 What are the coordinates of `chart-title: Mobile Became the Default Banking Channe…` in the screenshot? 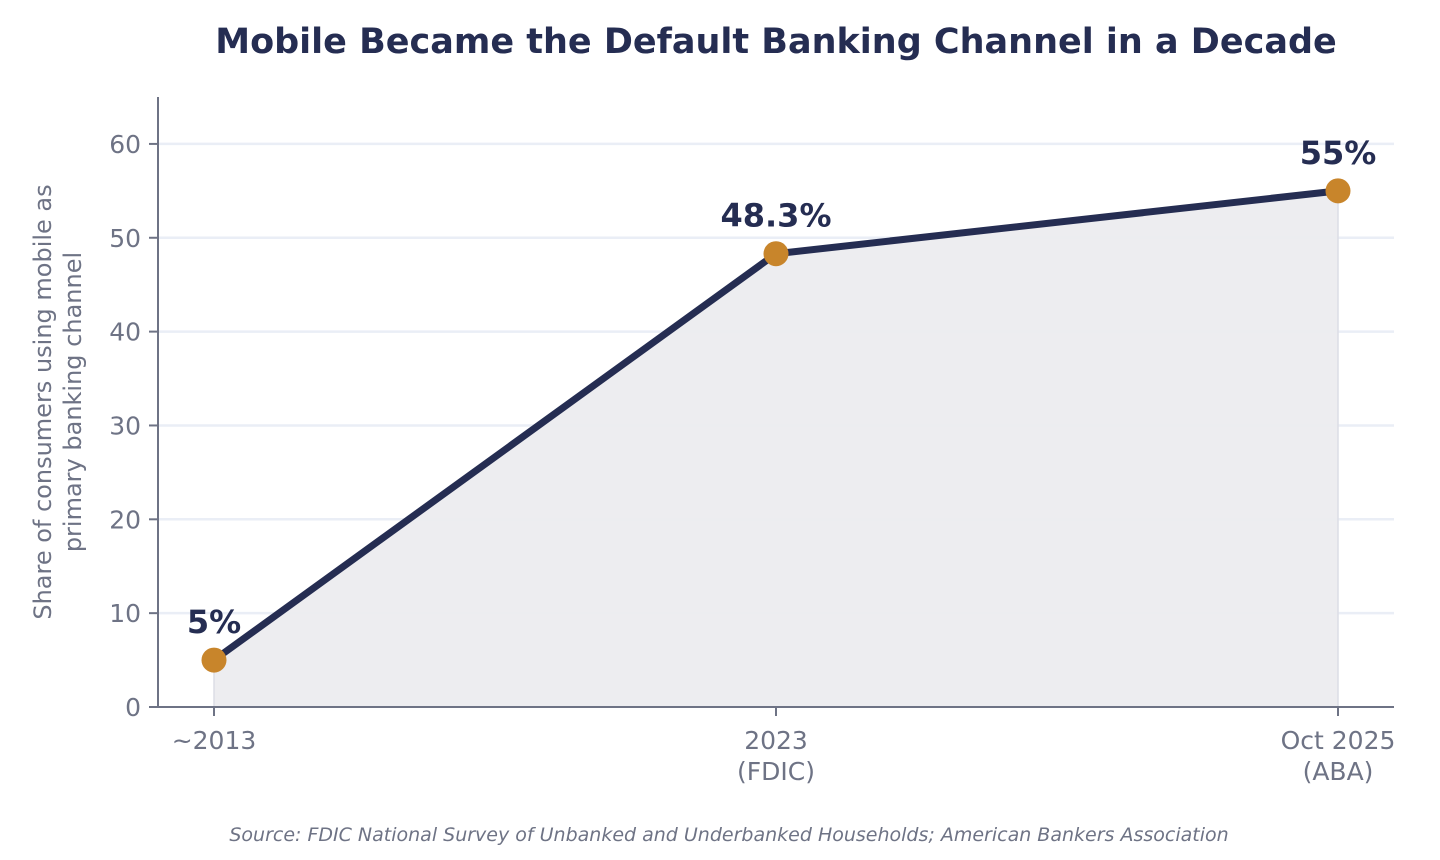 It's located at (776, 42).